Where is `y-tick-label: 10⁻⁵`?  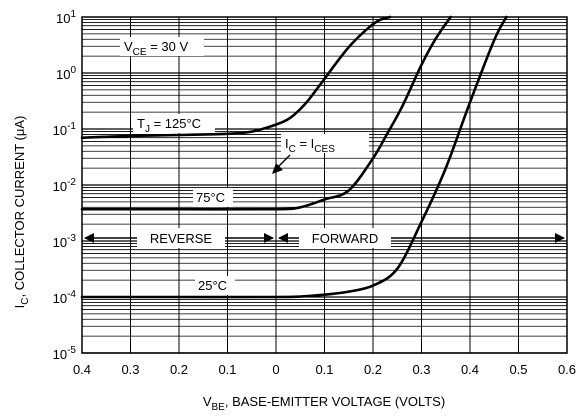
y-tick-label: 10⁻⁵ is located at coordinates (65, 353).